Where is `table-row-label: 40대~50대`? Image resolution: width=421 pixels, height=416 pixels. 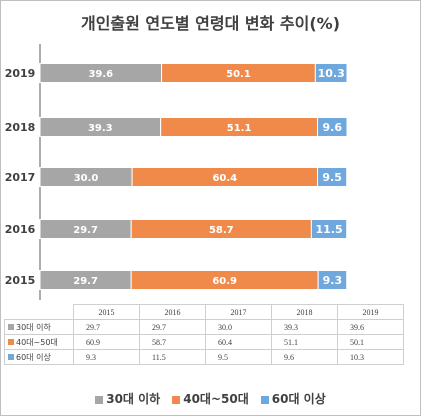 table-row-label: 40대~50대 is located at coordinates (39, 342).